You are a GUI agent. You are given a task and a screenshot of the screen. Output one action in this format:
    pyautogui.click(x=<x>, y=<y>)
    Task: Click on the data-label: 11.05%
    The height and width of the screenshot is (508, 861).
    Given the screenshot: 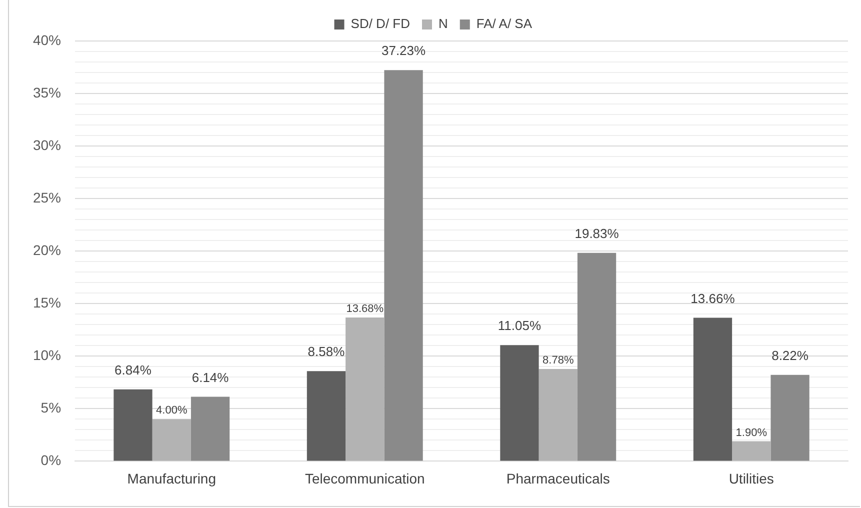 What is the action you would take?
    pyautogui.click(x=520, y=326)
    